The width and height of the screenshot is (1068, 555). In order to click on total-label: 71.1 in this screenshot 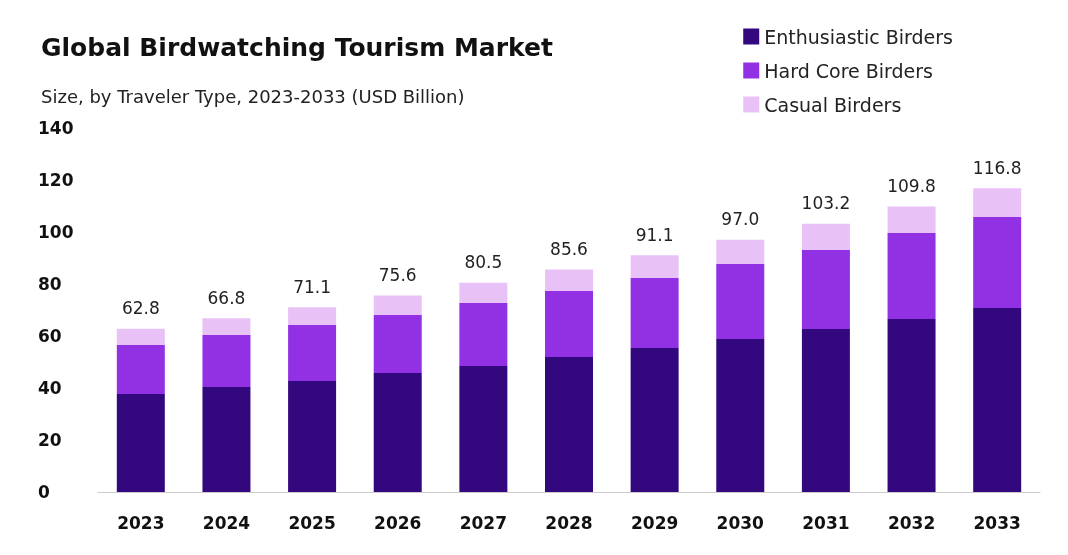, I will do `click(312, 286)`.